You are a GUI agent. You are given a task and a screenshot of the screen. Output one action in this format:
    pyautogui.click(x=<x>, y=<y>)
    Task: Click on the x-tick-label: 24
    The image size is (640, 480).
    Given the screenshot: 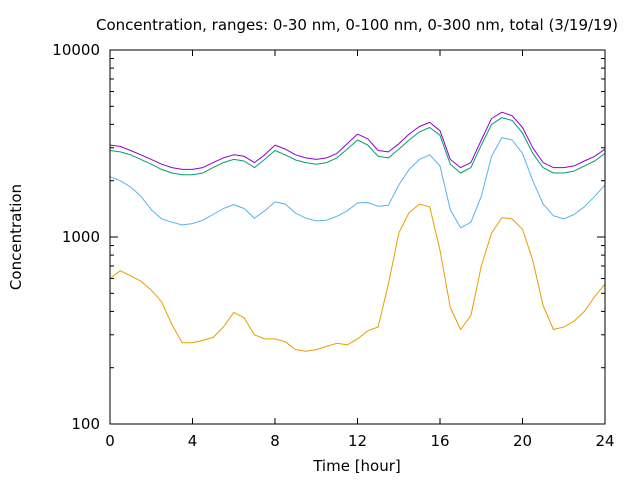 What is the action you would take?
    pyautogui.click(x=604, y=441)
    